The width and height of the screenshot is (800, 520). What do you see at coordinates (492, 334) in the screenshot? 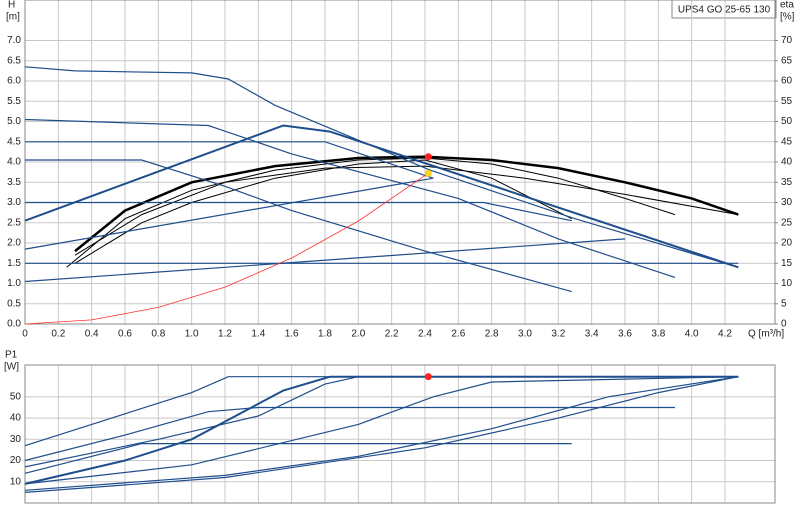
I see `x-tick-label: 2.8` at bounding box center [492, 334].